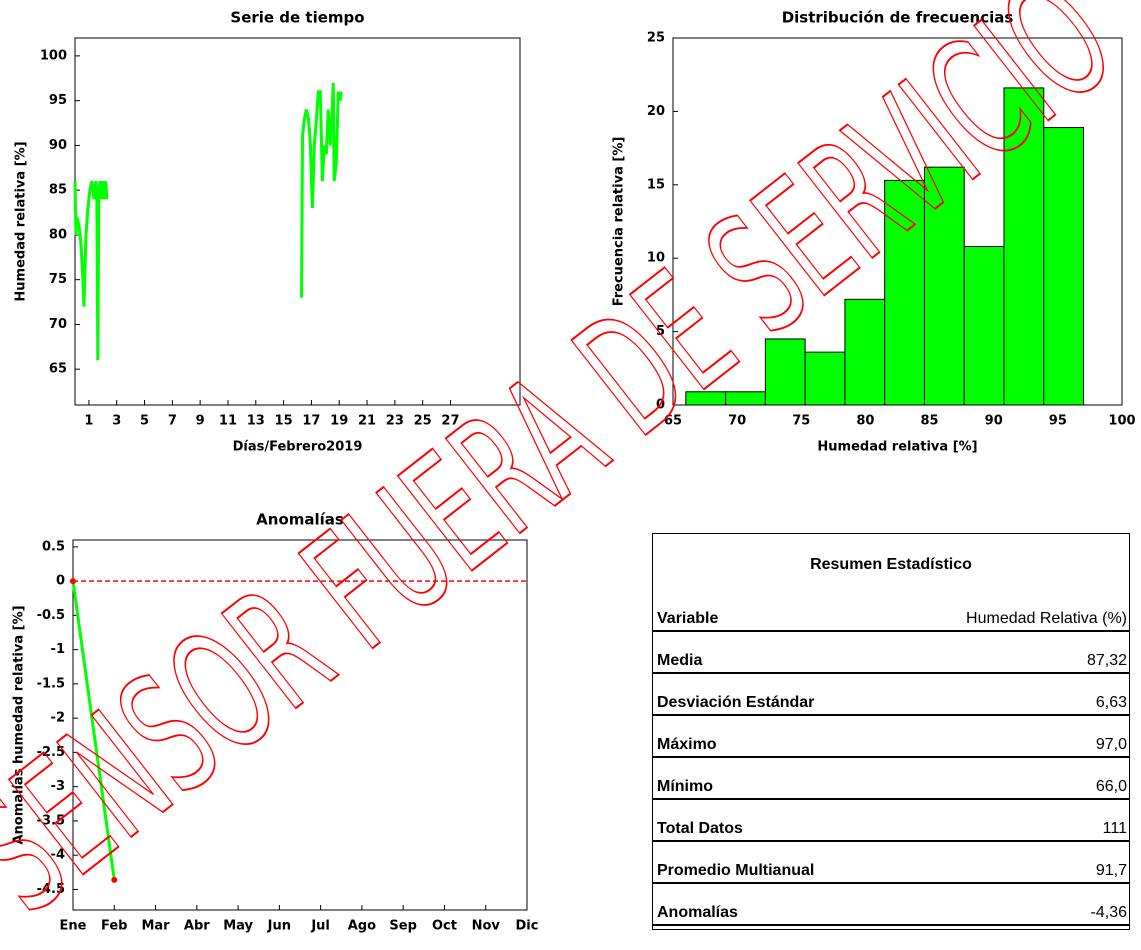  I want to click on y-tick-label: -2.5, so click(51, 752).